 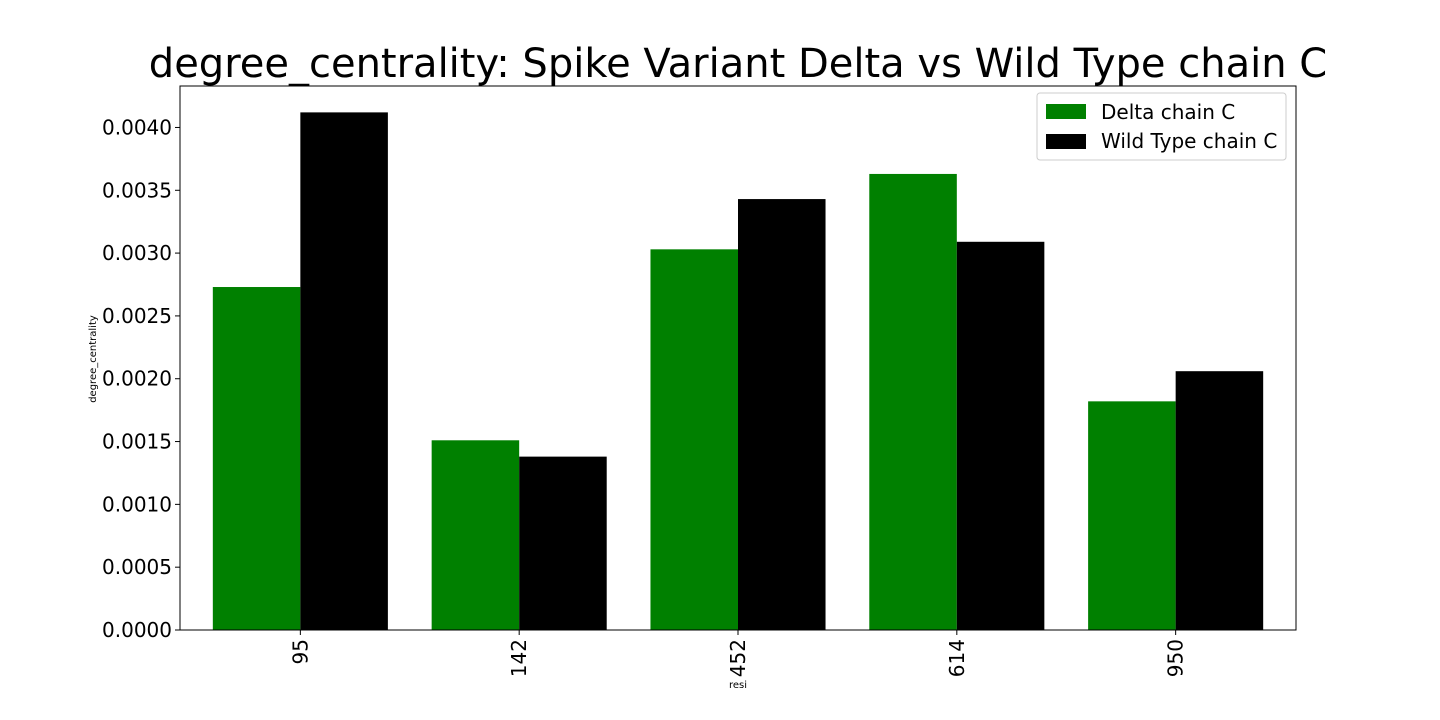 What do you see at coordinates (137, 127) in the screenshot?
I see `y-tick-label-0-0040: 0.0040` at bounding box center [137, 127].